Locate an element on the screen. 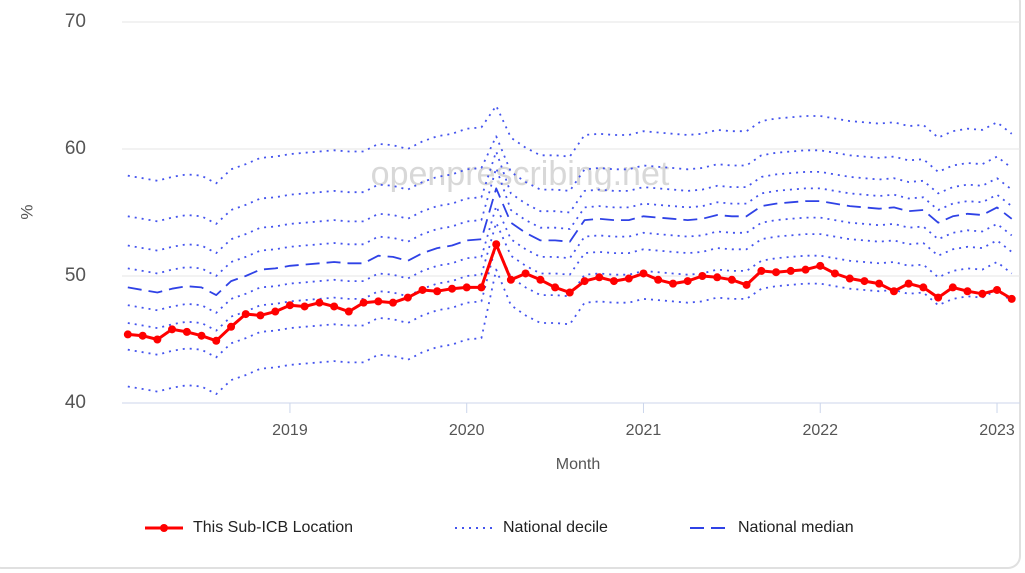  x-tick-label: 2020 is located at coordinates (467, 430).